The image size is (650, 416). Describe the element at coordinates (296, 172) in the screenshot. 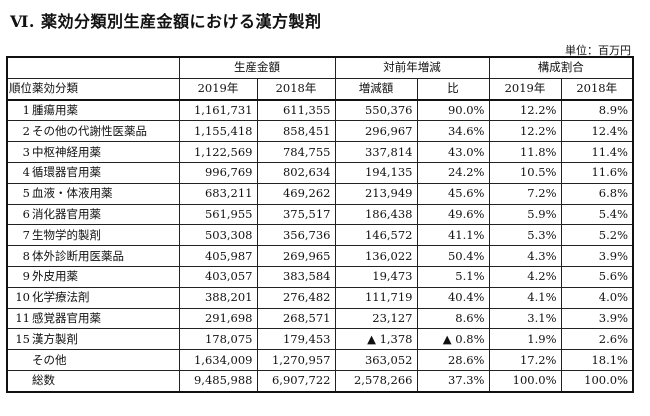

I see `row-value-2018: 802,634` at that location.